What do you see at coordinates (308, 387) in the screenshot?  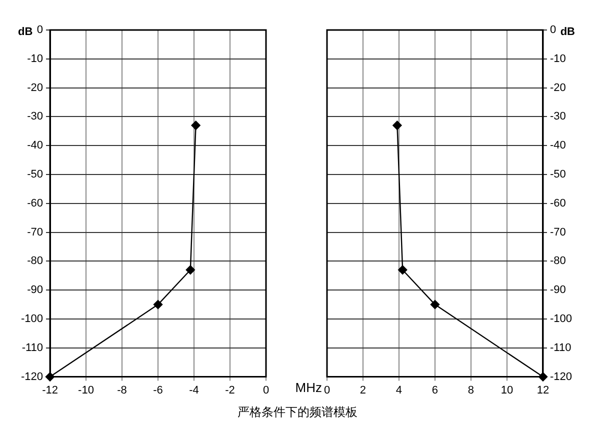 I see `x-axis-title: MHz` at bounding box center [308, 387].